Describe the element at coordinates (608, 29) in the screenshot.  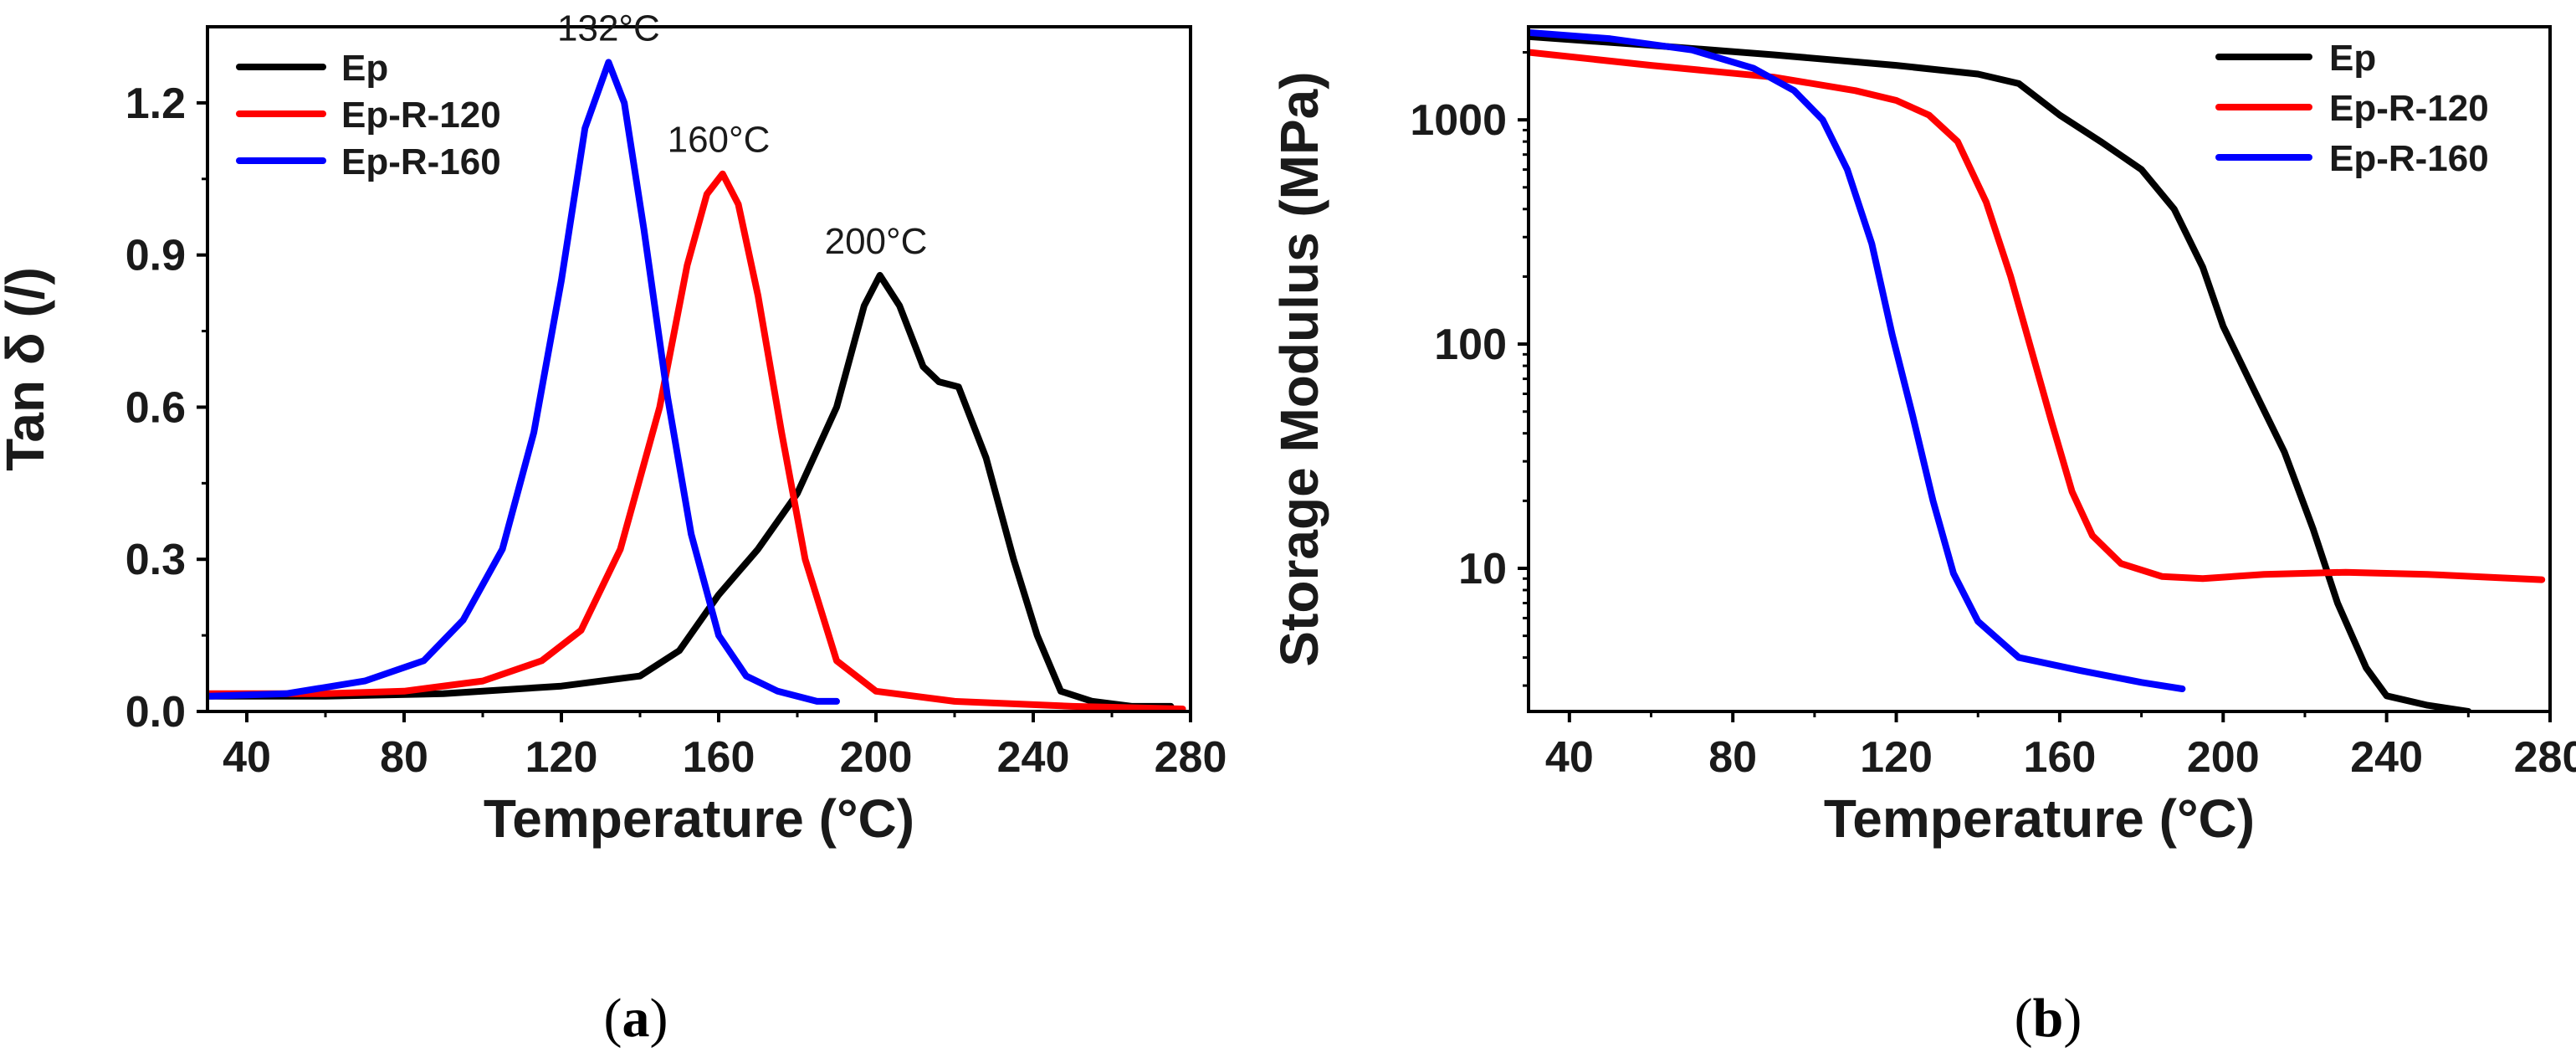
I see `peak-annotation: 132°C` at that location.